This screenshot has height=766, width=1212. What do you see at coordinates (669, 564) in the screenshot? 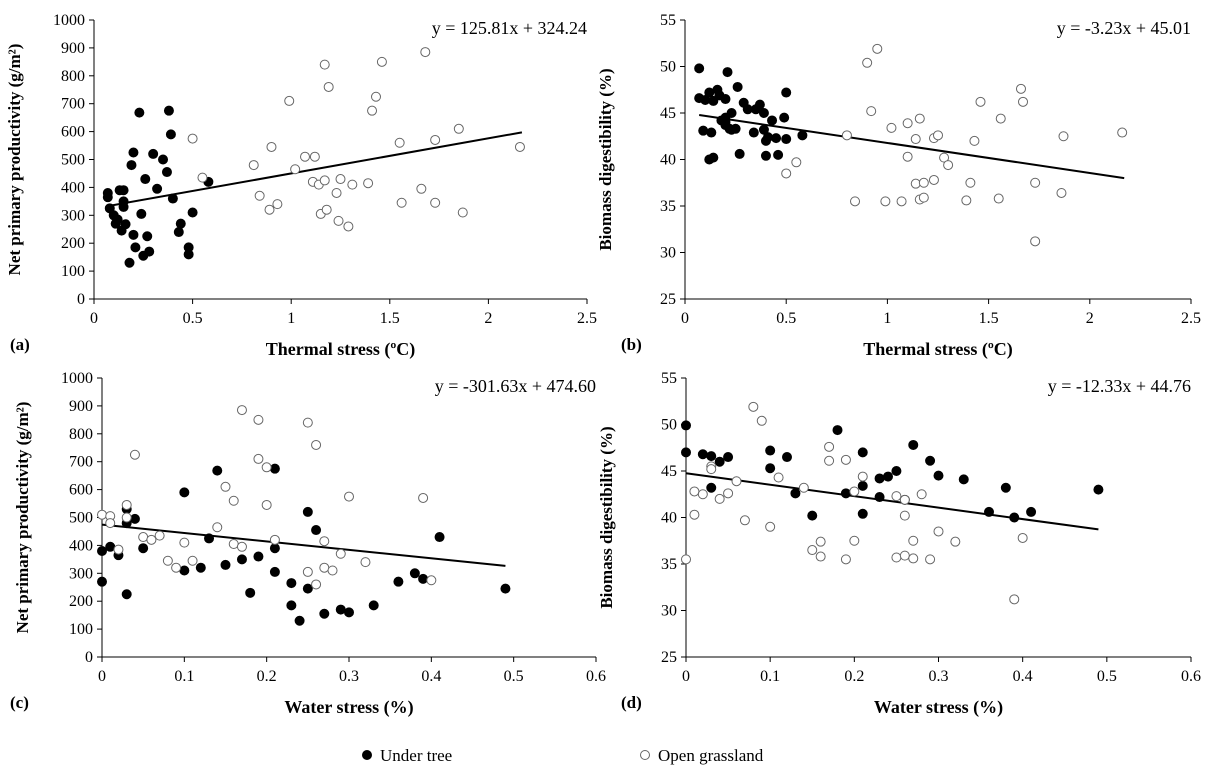
I see `y-tick-label: 35` at bounding box center [669, 564].